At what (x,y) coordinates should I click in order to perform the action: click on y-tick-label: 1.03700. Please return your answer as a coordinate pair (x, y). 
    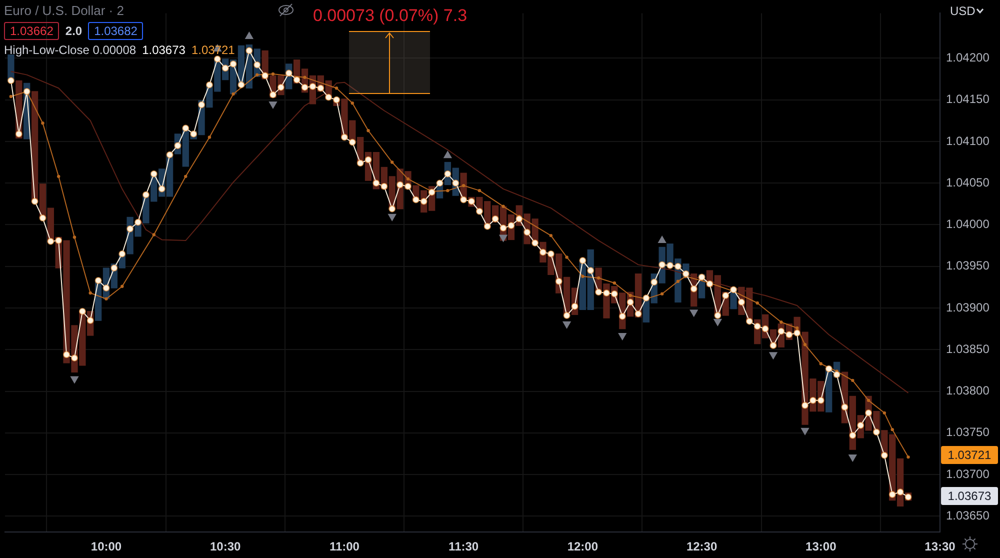
    Looking at the image, I should click on (968, 473).